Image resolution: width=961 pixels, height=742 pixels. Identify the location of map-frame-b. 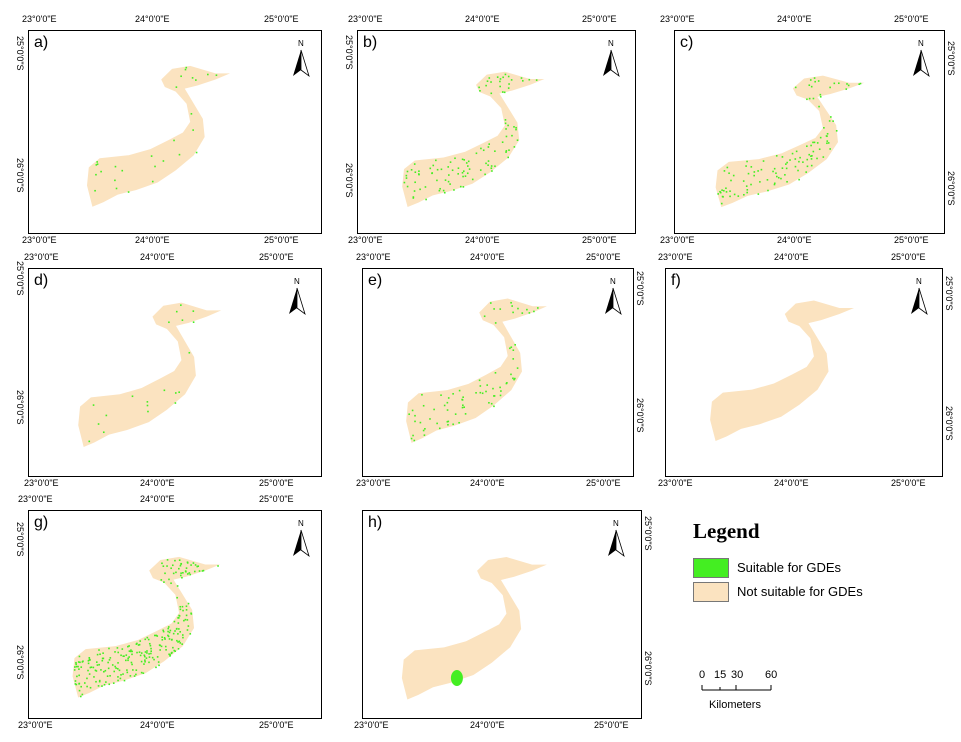
(496, 132).